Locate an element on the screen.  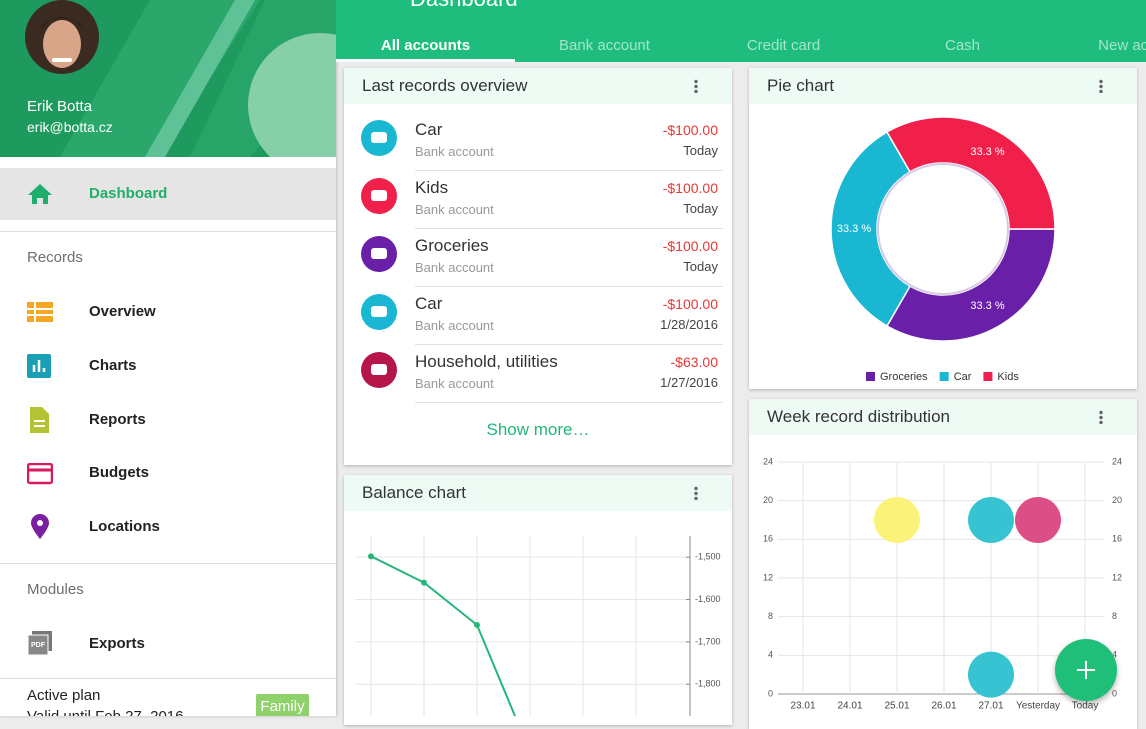
legend-label: Car is located at coordinates (963, 377).